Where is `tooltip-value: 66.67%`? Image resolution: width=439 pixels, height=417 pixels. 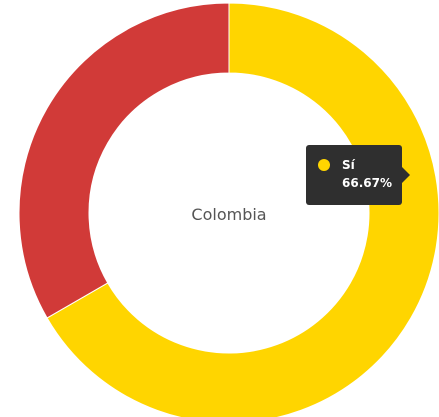 tooltip-value: 66.67% is located at coordinates (367, 183).